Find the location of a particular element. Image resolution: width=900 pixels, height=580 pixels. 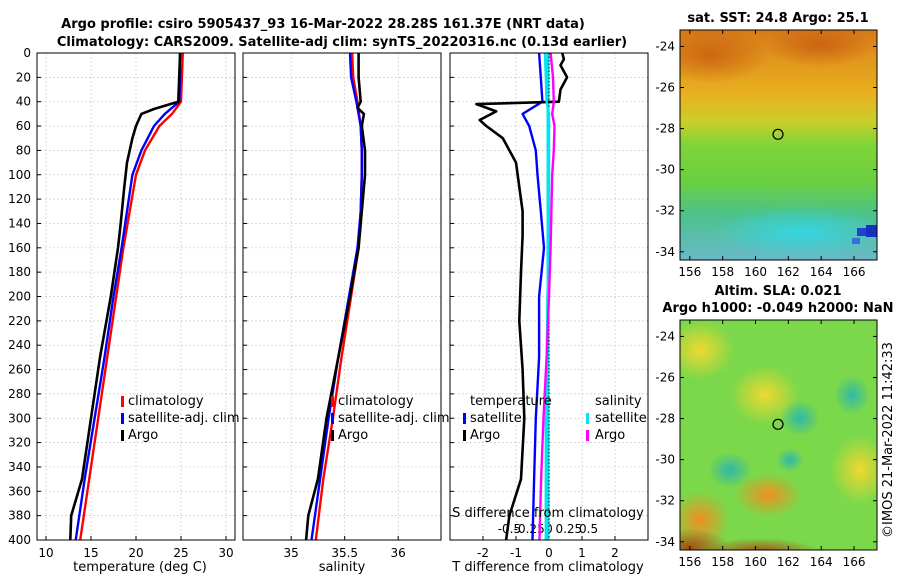

sst-map-ticks: 156 158 160 162 164 166 -24 -26 -28 -30 -32 -34 is located at coordinates (766, 154).